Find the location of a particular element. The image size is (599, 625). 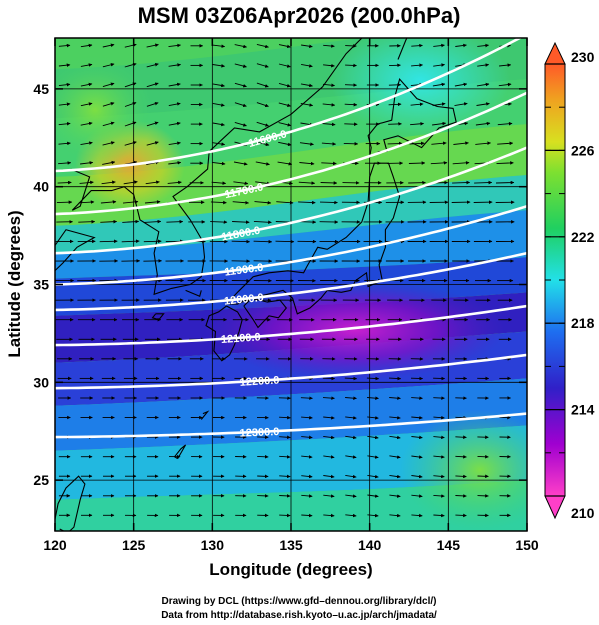

y-tick-label: 35 is located at coordinates (41, 285).